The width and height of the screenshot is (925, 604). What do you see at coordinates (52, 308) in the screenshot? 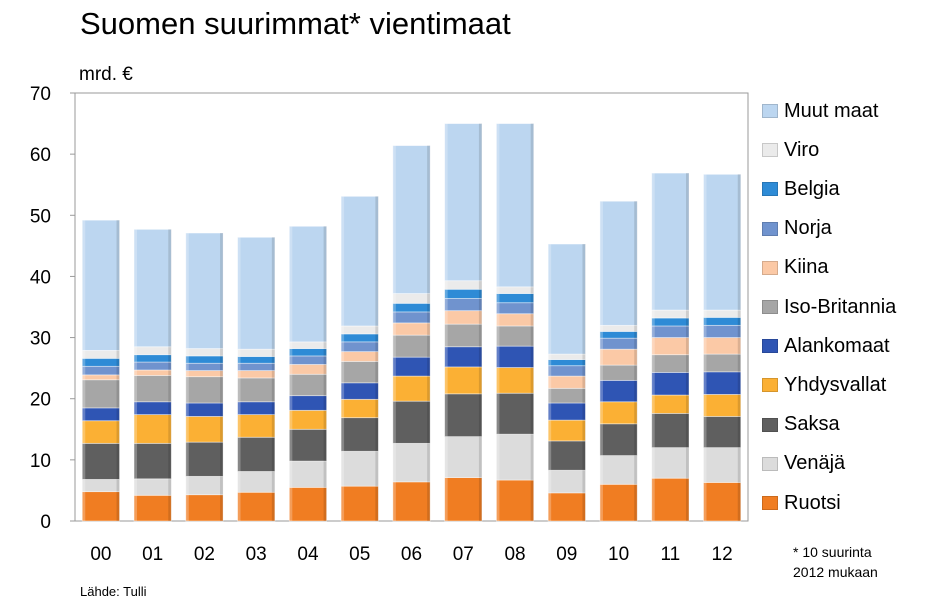
I see `y-axis-ticks: 0 10 20 30 40 50 60 70` at bounding box center [52, 308].